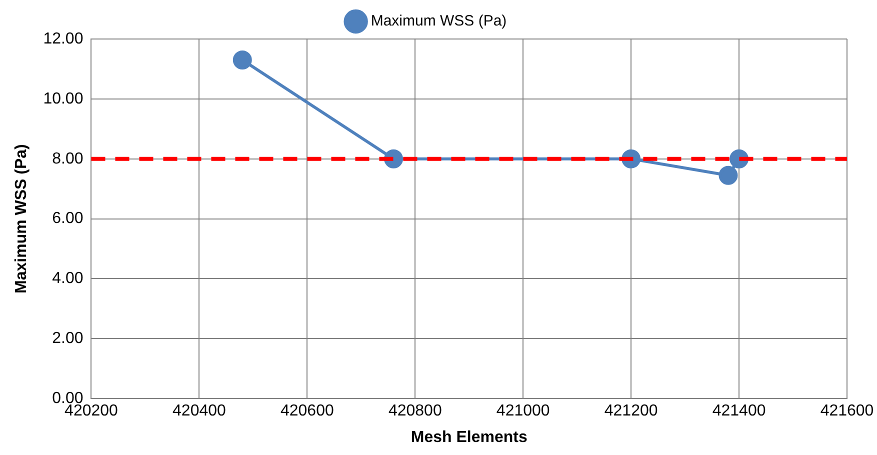 Image resolution: width=877 pixels, height=455 pixels. Describe the element at coordinates (523, 411) in the screenshot. I see `x-tick-label: 421000` at that location.